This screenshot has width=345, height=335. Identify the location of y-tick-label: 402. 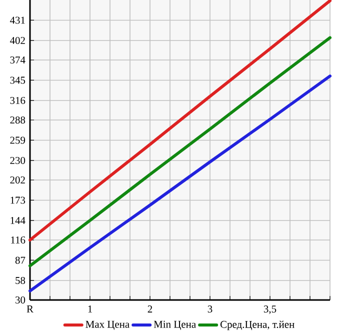
(17, 40).